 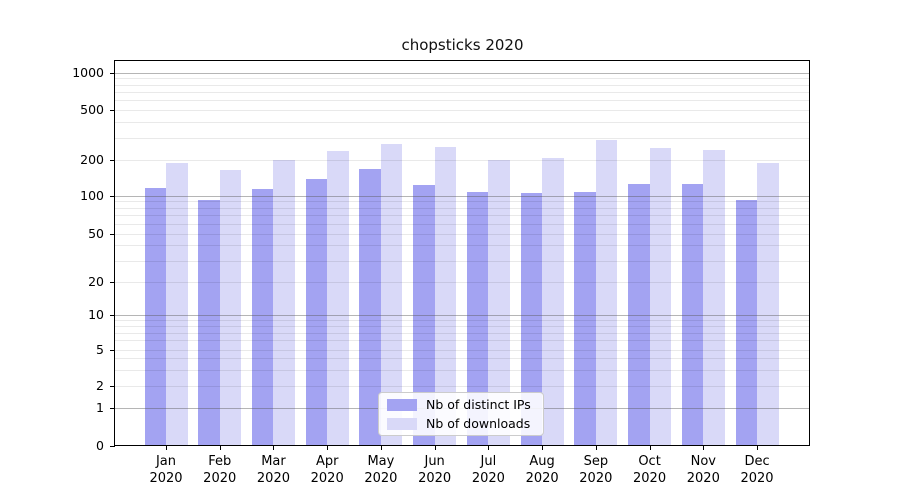 I want to click on legend-row-downloads: Nb of downloads, so click(x=461, y=423).